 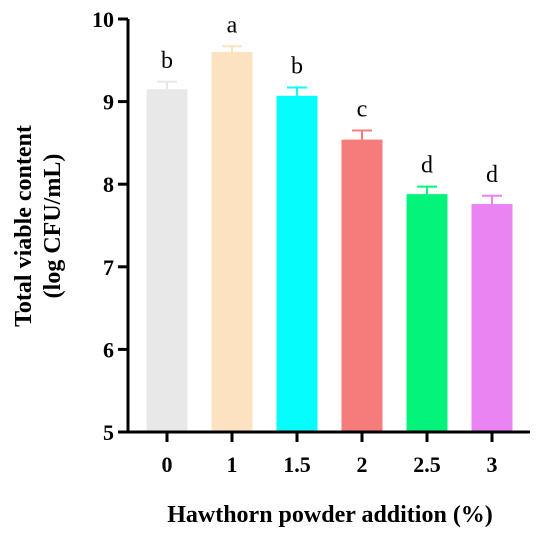 I want to click on x-tick-label: 2, so click(x=362, y=464).